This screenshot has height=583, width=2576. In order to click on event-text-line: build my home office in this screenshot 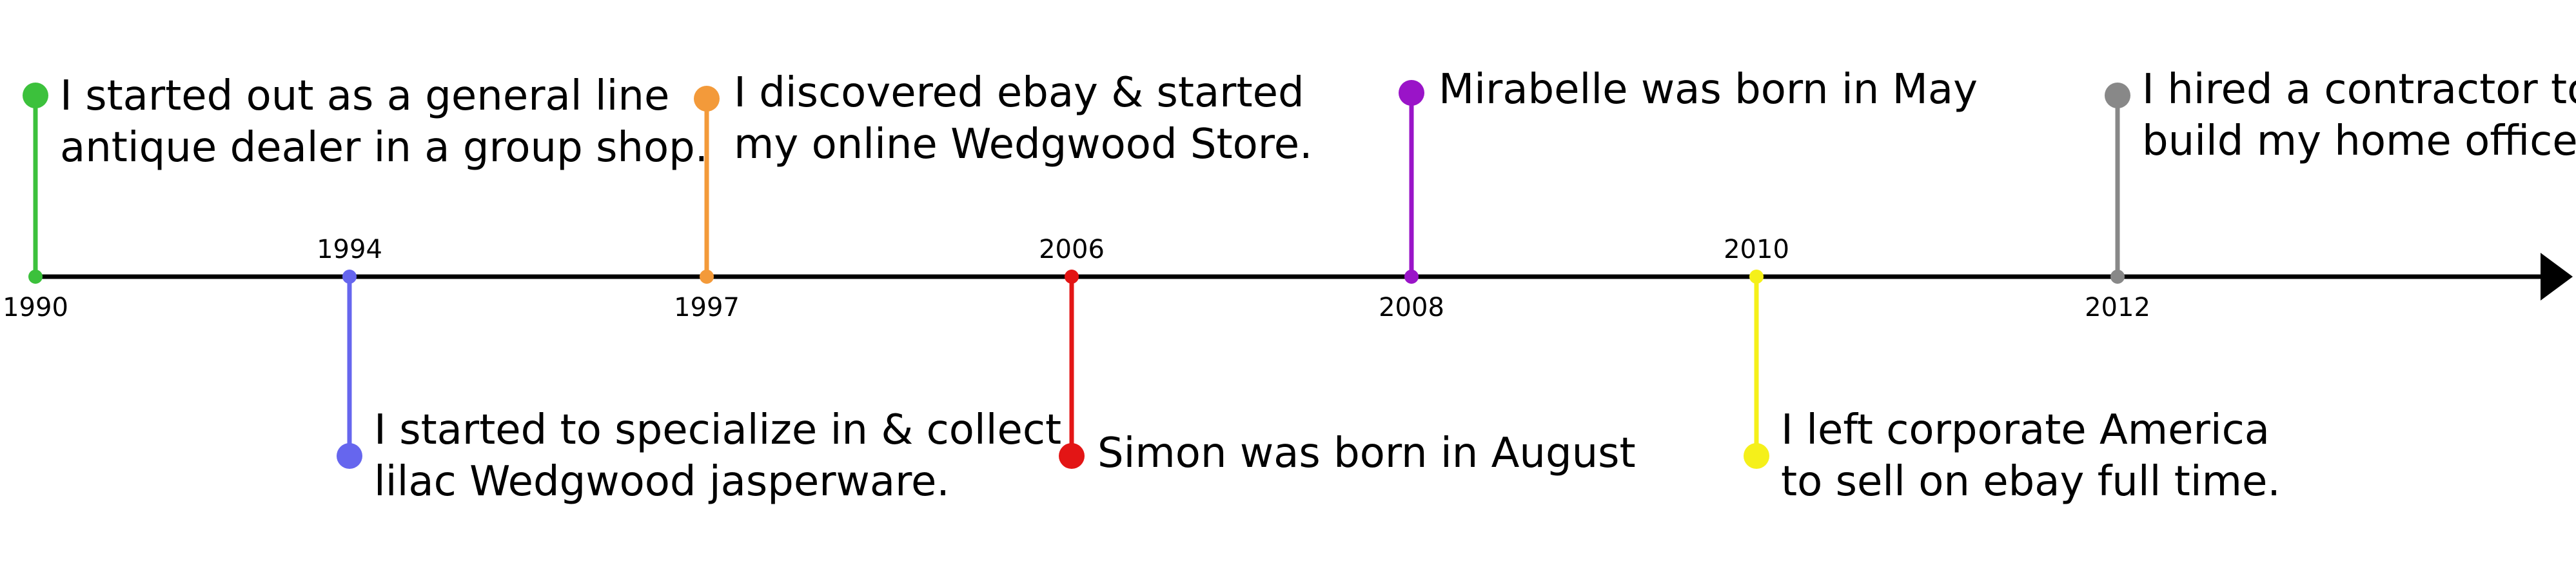, I will do `click(2359, 141)`.